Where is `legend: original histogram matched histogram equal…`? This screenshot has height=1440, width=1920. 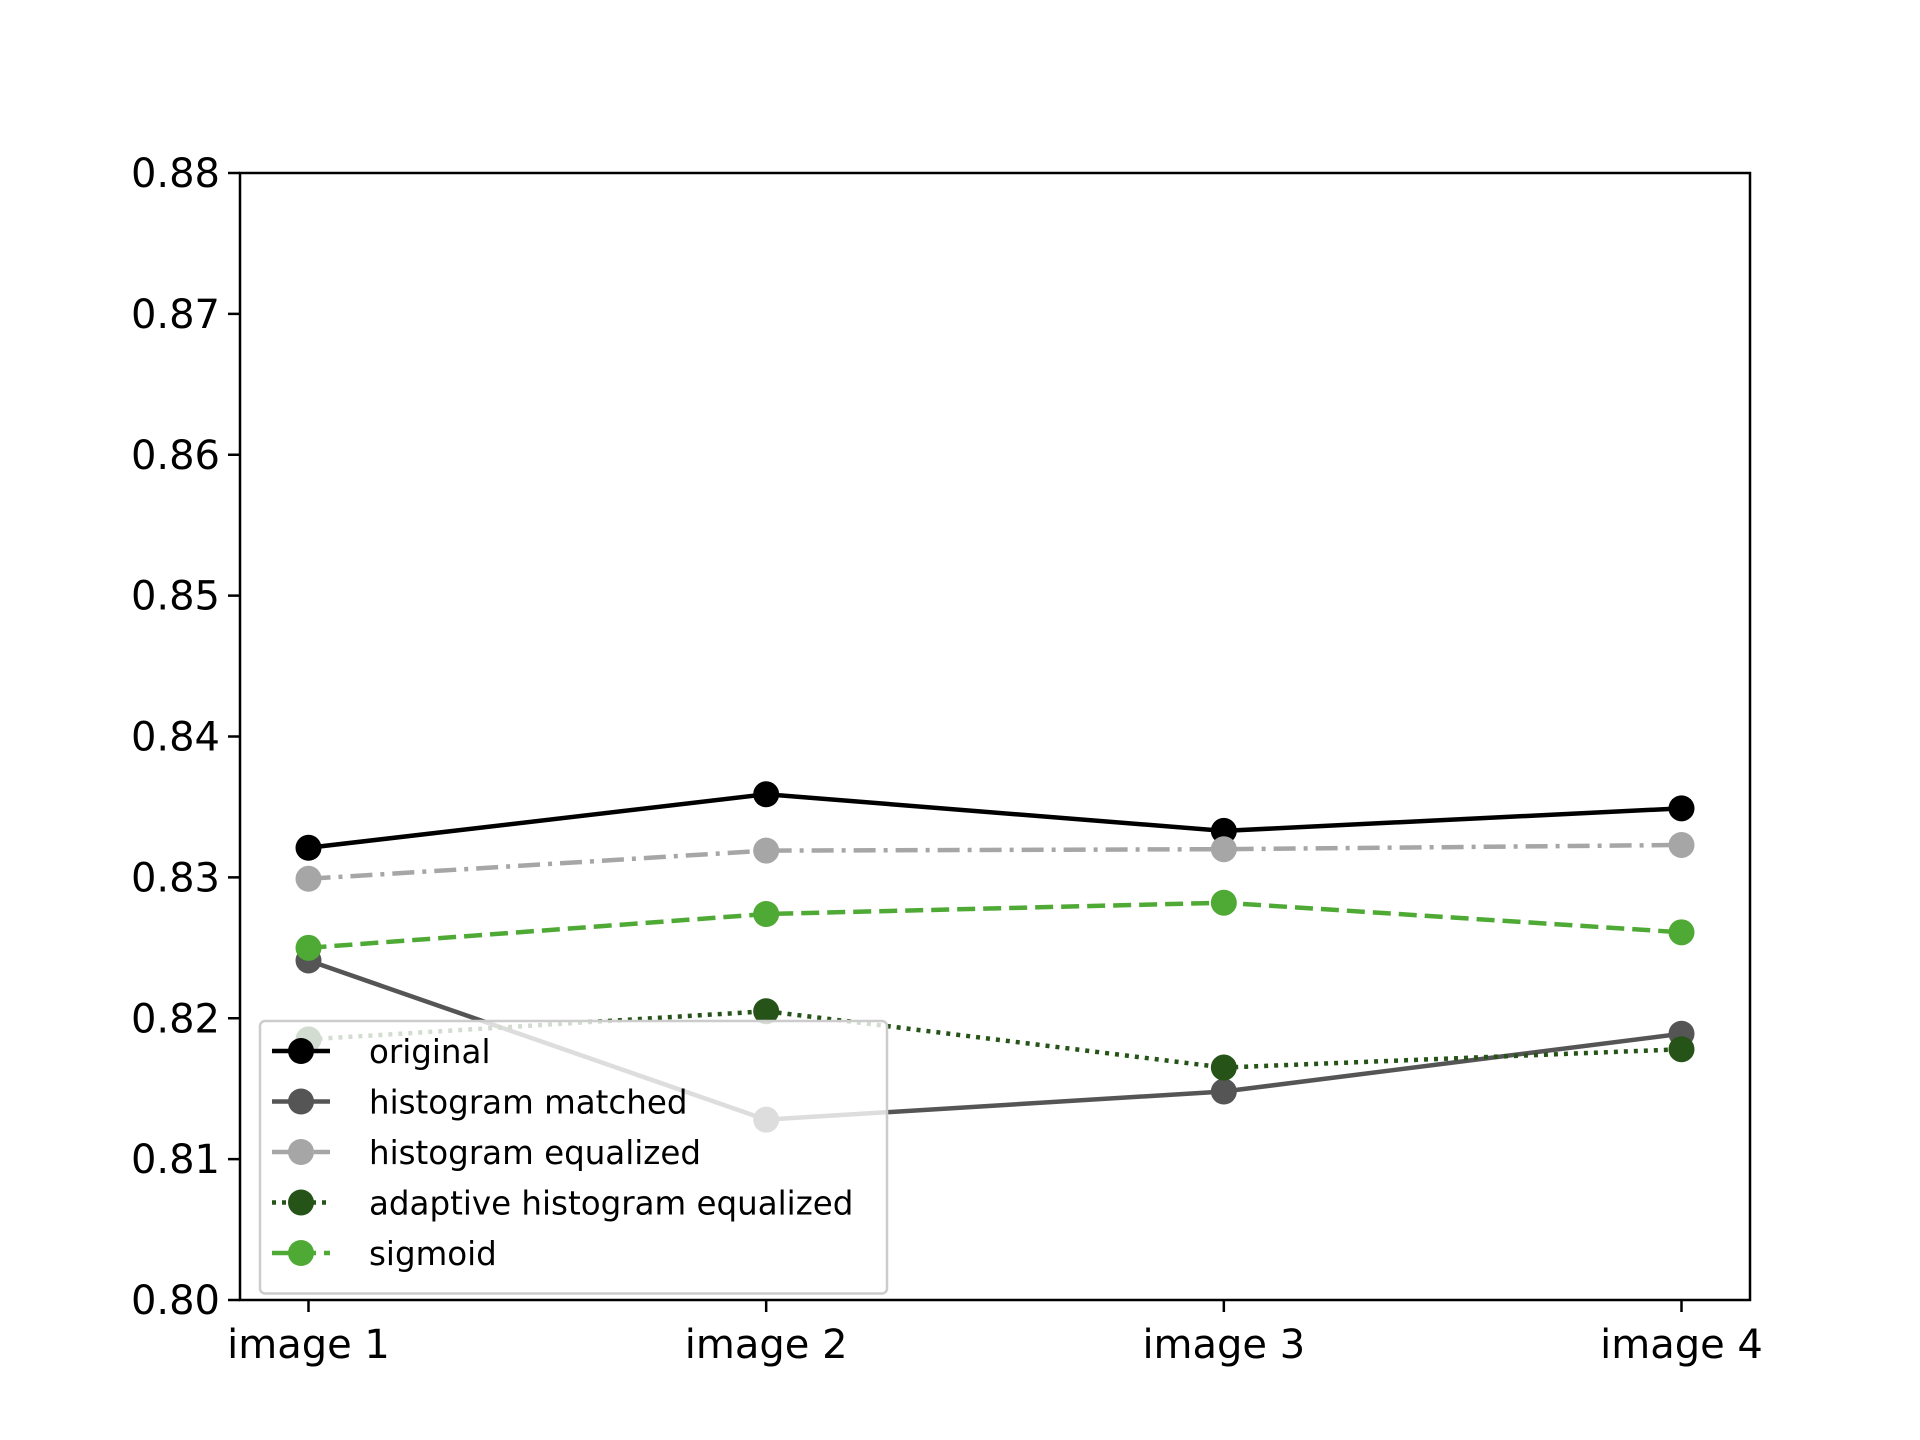 legend: original histogram matched histogram equal… is located at coordinates (573, 1157).